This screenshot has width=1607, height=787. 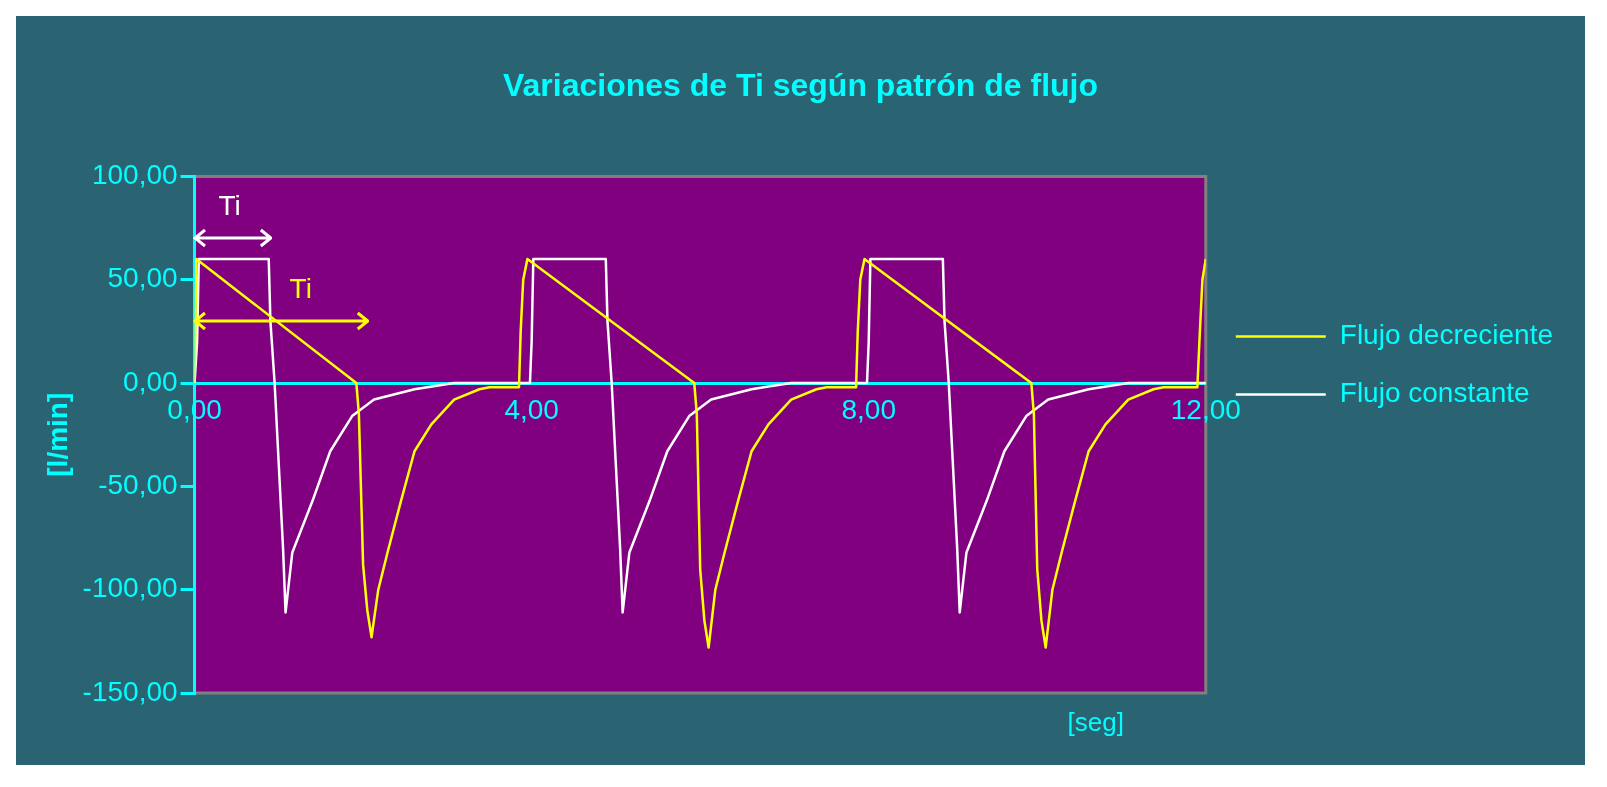 What do you see at coordinates (800, 85) in the screenshot?
I see `chart-title: Variaciones de Ti según patrón de flujo` at bounding box center [800, 85].